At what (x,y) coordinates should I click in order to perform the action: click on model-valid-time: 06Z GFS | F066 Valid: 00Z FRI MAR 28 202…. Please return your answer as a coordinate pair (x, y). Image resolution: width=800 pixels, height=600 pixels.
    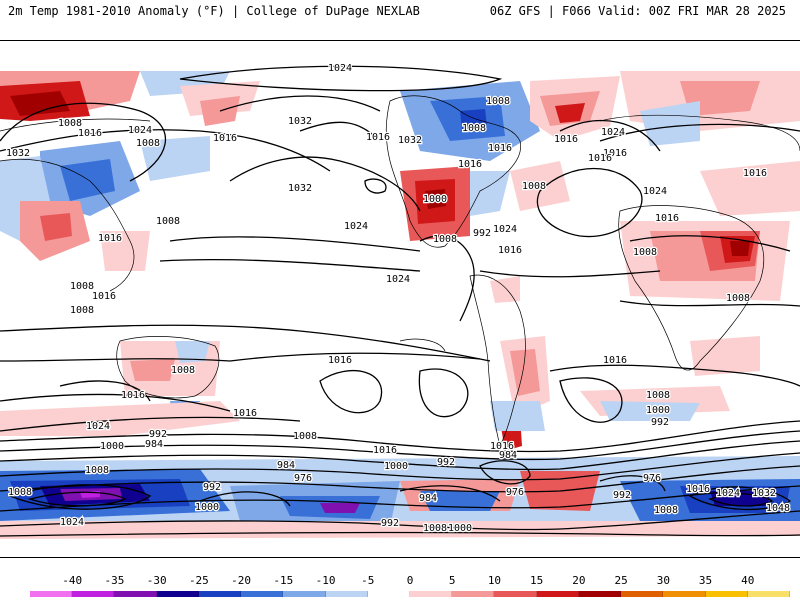
    Looking at the image, I should click on (637, 11).